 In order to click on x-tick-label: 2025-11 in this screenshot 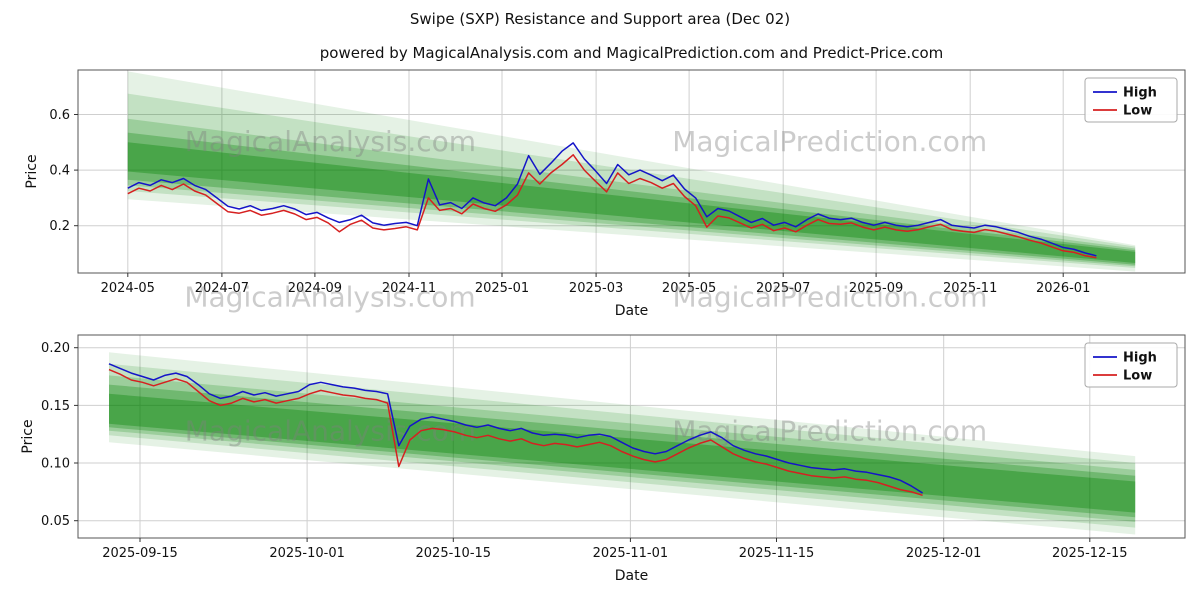, I will do `click(970, 288)`.